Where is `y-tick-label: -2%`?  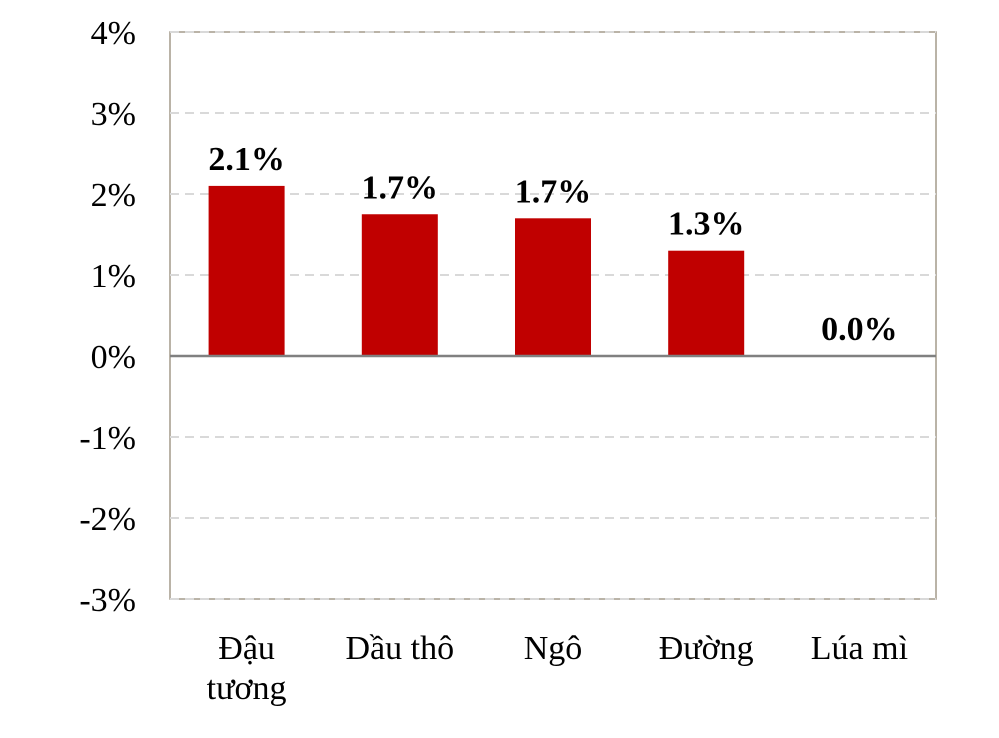
y-tick-label: -2% is located at coordinates (107, 519).